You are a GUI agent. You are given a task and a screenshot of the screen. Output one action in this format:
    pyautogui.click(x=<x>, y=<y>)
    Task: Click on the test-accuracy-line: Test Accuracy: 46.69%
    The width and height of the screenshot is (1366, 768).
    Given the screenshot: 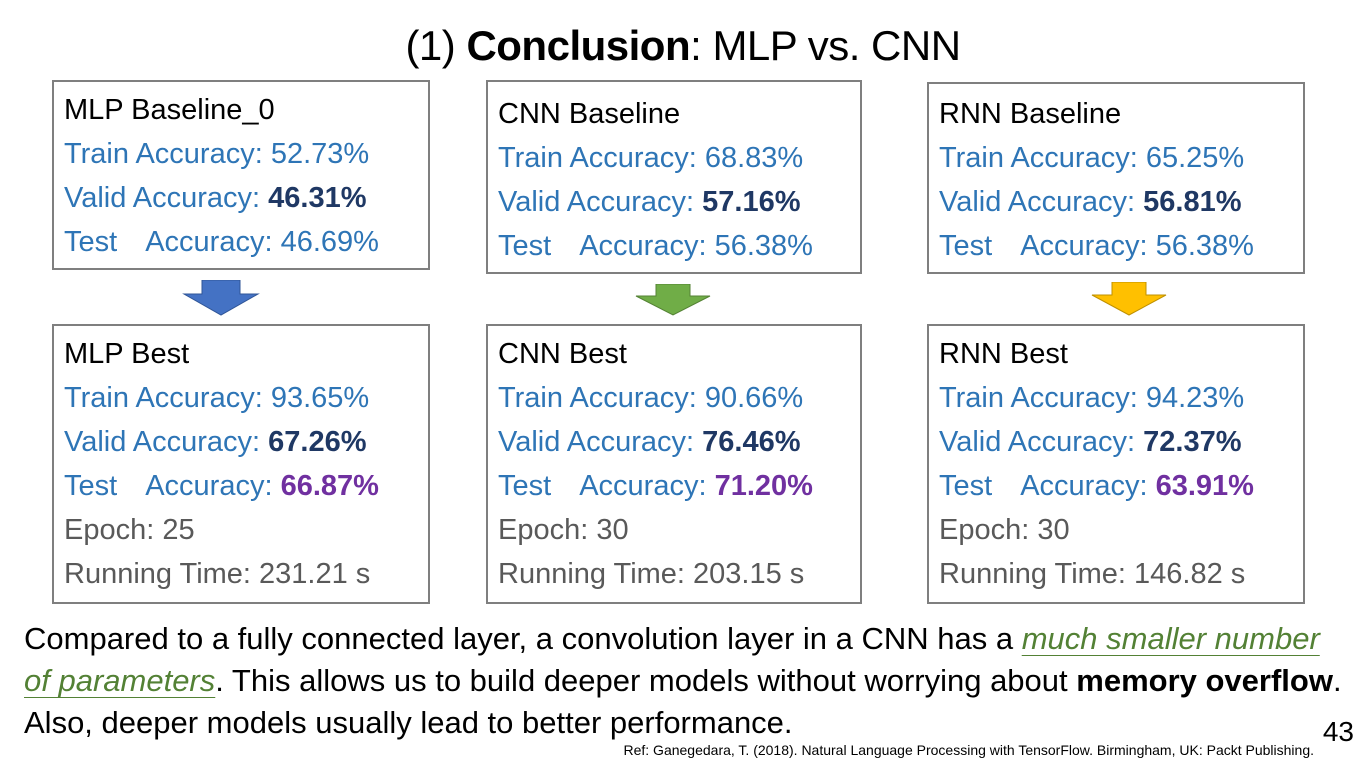 What is the action you would take?
    pyautogui.click(x=246, y=242)
    